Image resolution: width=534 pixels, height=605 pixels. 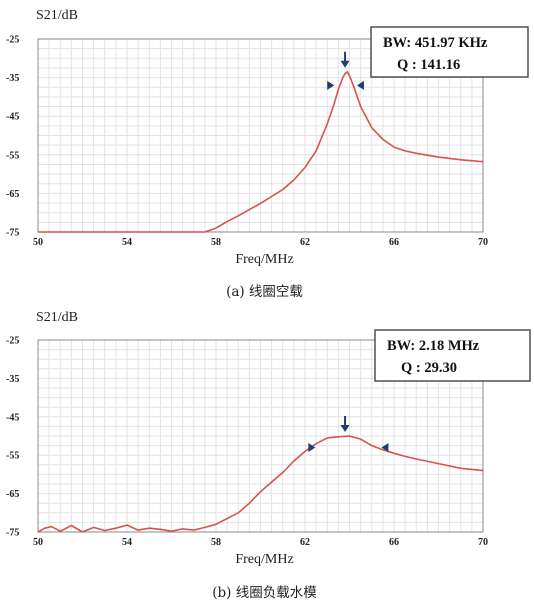 What do you see at coordinates (435, 43) in the screenshot?
I see `bandwidth-value: BW: 451.97 KHz` at bounding box center [435, 43].